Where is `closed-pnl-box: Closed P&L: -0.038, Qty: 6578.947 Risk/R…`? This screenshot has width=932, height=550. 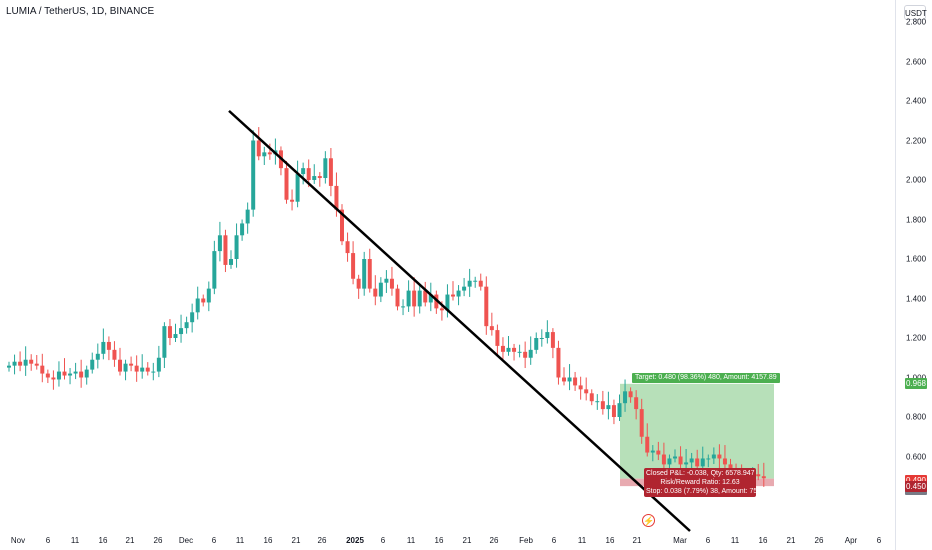 closed-pnl-box: Closed P&L: -0.038, Qty: 6578.947 Risk/R… is located at coordinates (702, 482).